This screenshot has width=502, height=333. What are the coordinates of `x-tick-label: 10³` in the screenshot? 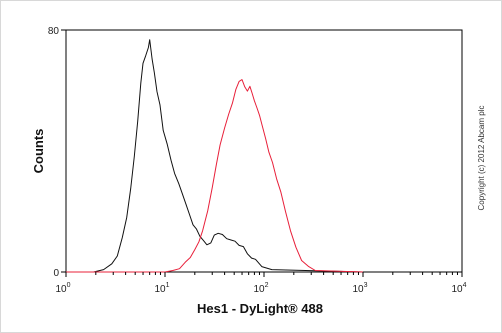 It's located at (359, 288).